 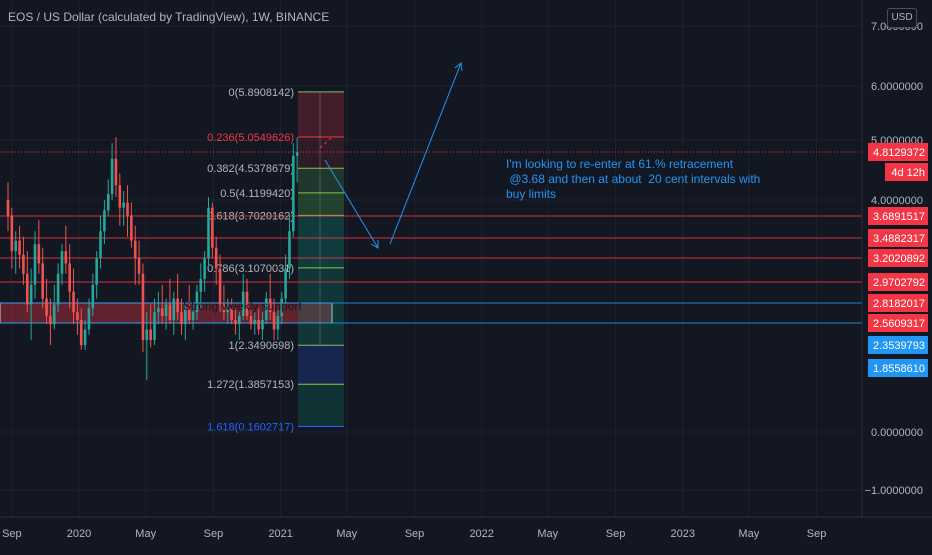 I want to click on price-tick-label: 4.0000000, so click(x=897, y=201).